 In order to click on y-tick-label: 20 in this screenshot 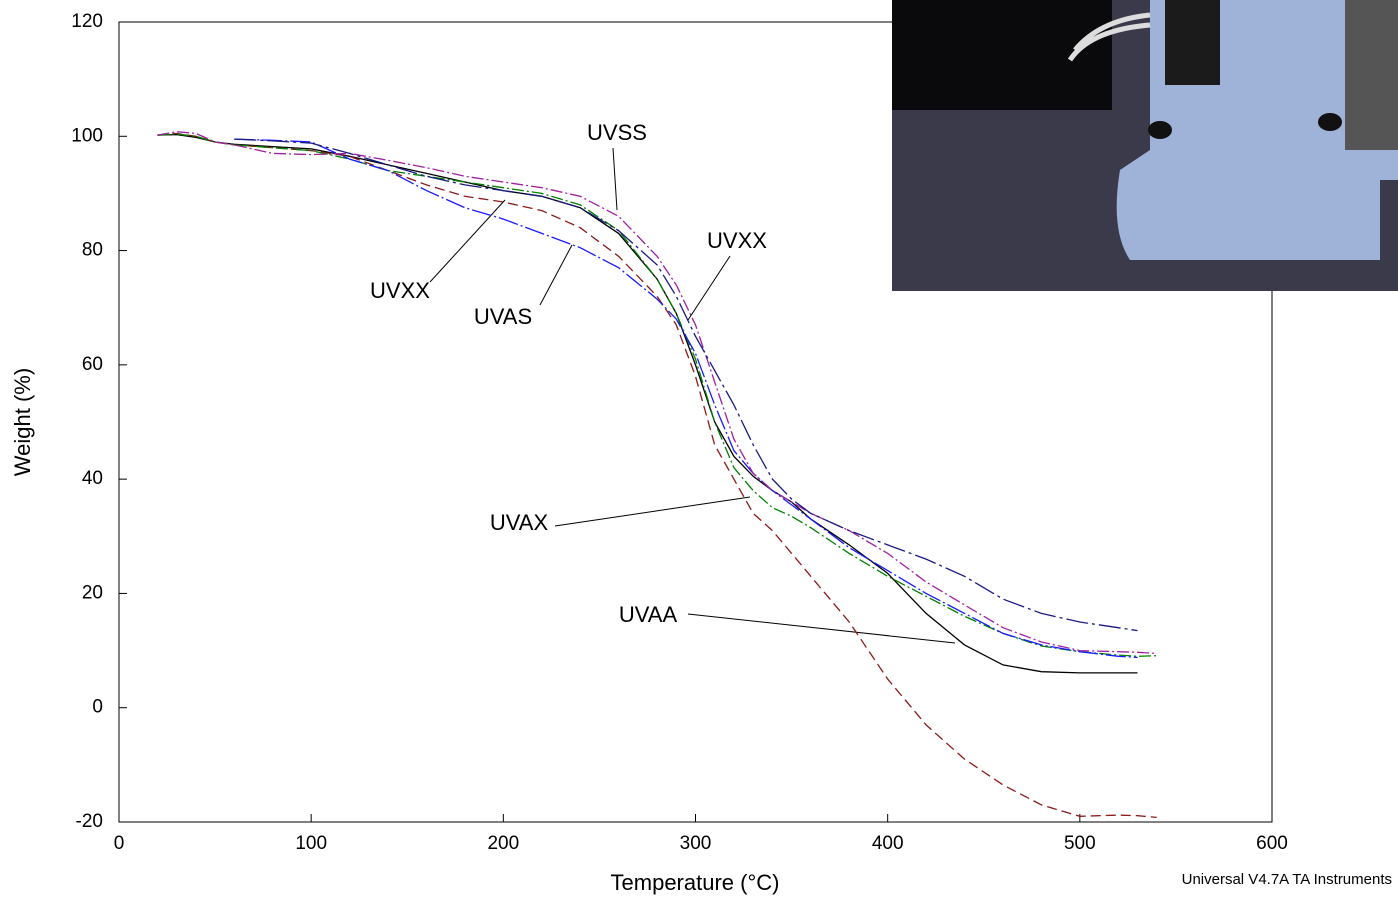, I will do `click(92, 592)`.